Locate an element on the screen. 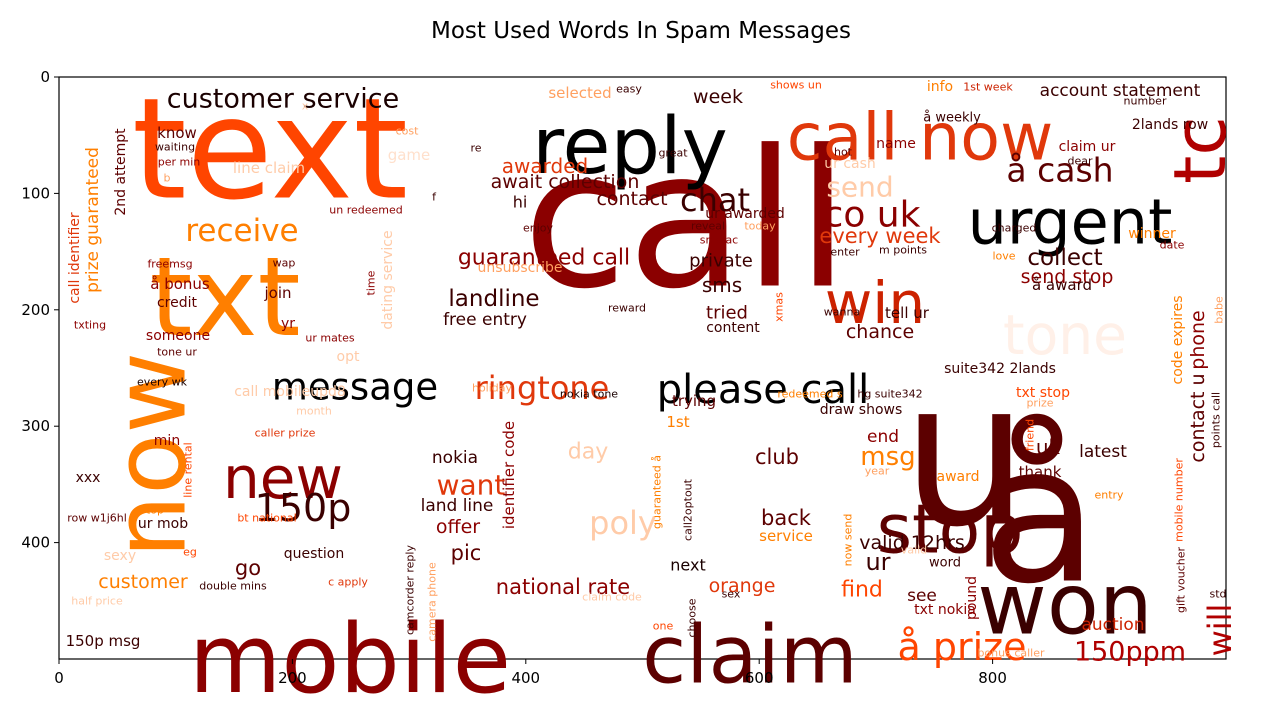 The width and height of the screenshot is (1281, 714). word-104: sms ac is located at coordinates (719, 240).